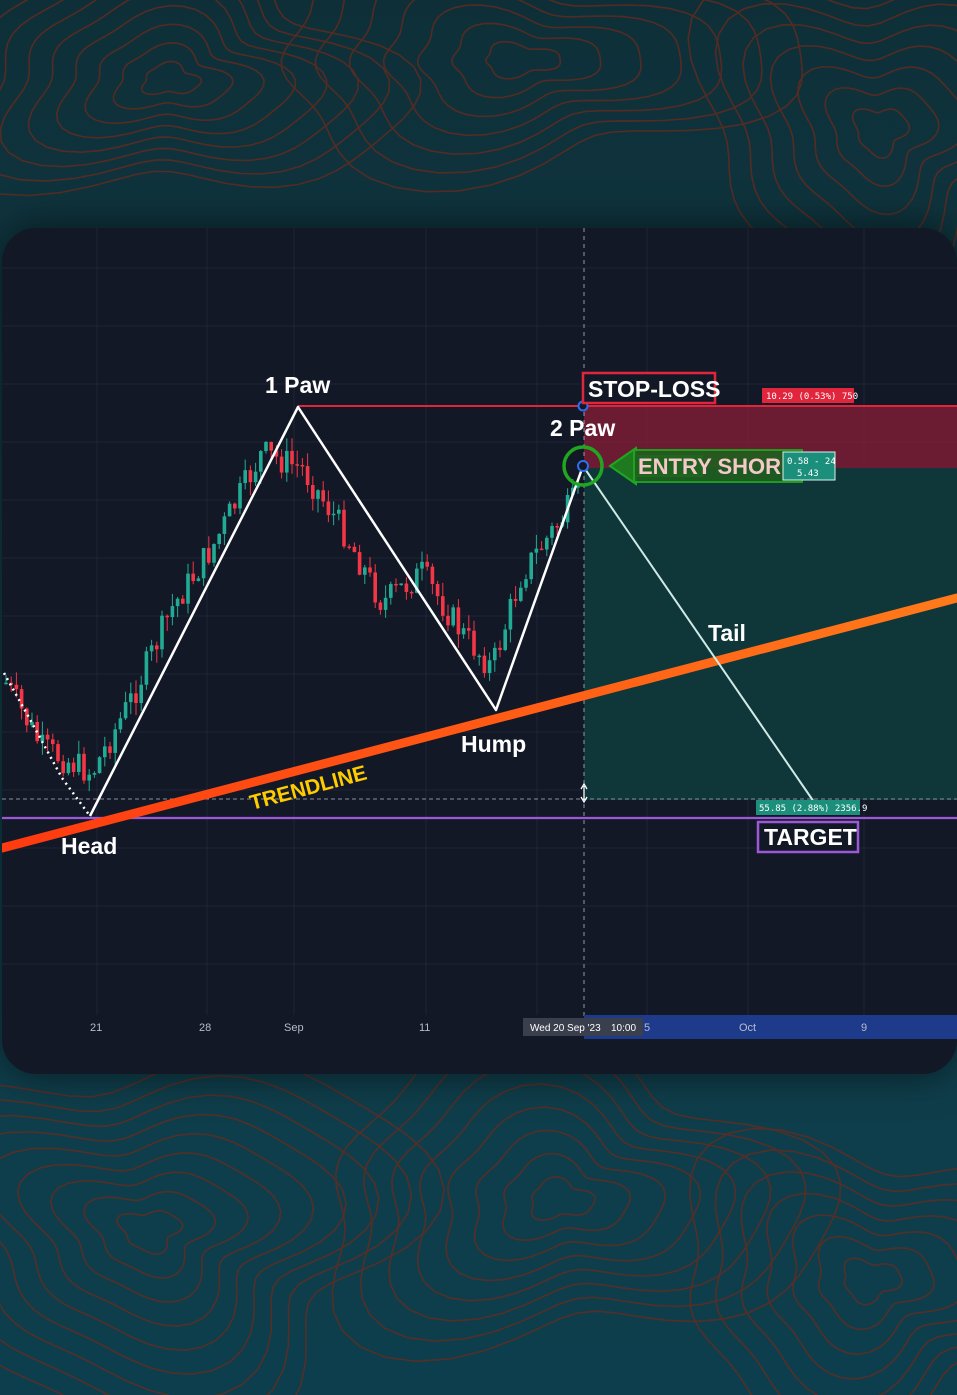 The height and width of the screenshot is (1395, 957). I want to click on entry-value-top: 0.58 - 24, so click(811, 462).